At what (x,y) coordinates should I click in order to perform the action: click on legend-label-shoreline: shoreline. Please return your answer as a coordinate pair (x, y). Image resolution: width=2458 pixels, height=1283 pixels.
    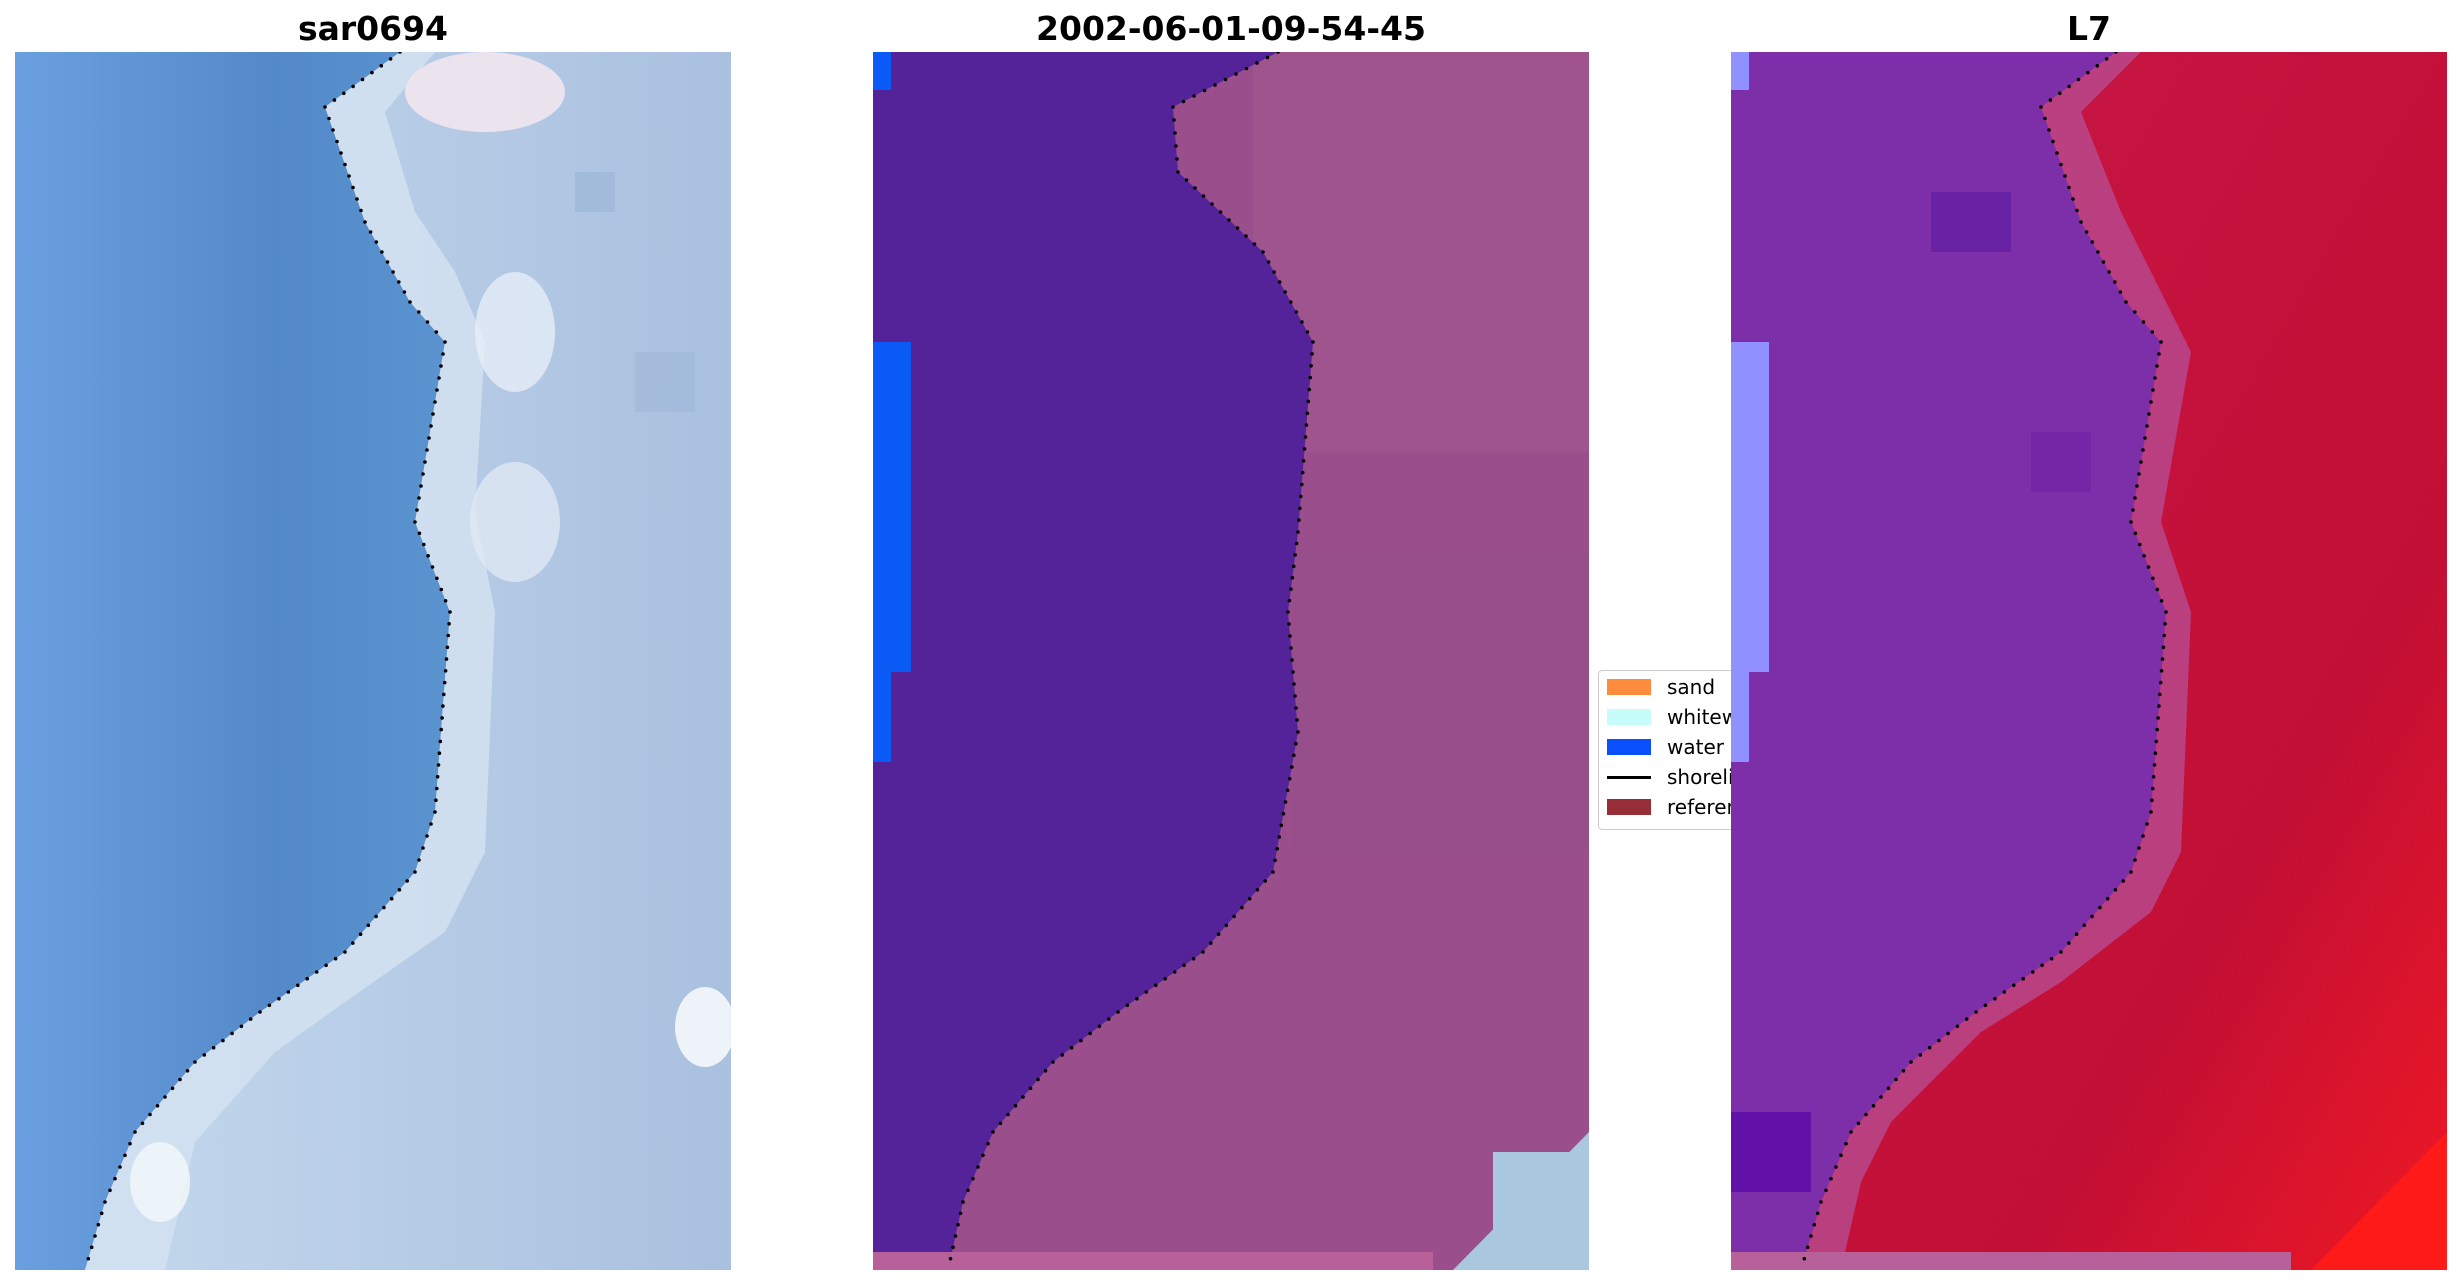
    Looking at the image, I should click on (1700, 777).